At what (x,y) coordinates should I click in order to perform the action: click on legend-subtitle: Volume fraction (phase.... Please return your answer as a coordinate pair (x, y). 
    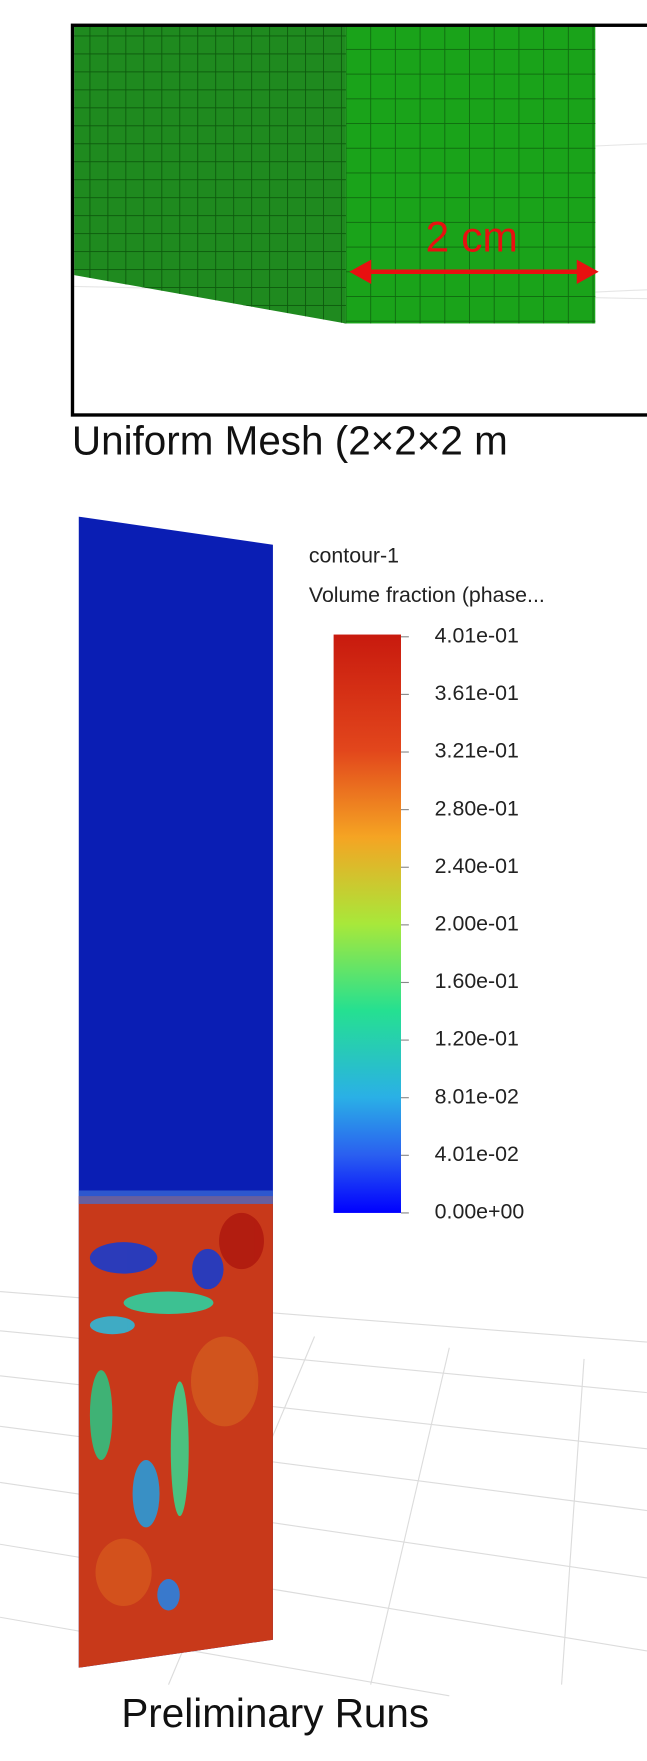
    Looking at the image, I should click on (427, 595).